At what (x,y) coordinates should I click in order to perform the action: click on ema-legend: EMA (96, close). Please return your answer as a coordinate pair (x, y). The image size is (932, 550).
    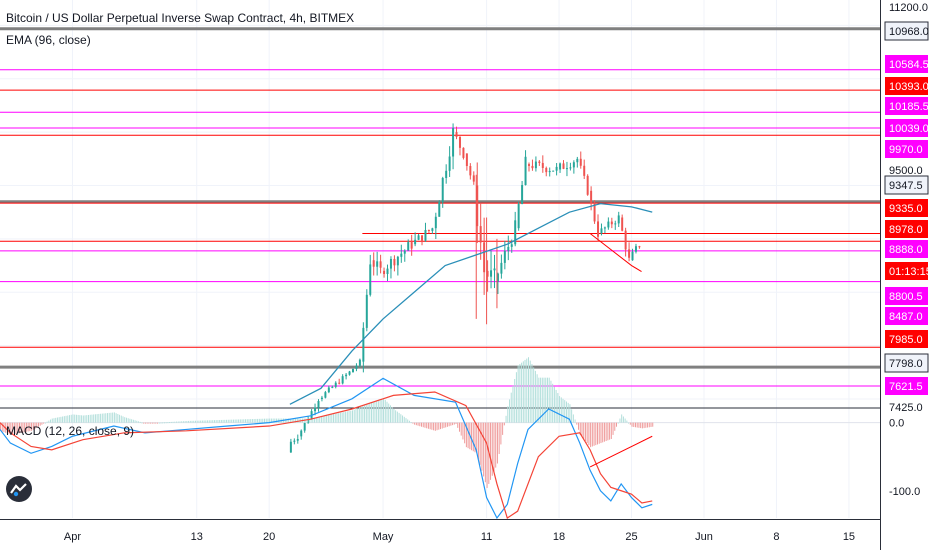
    Looking at the image, I should click on (48, 40).